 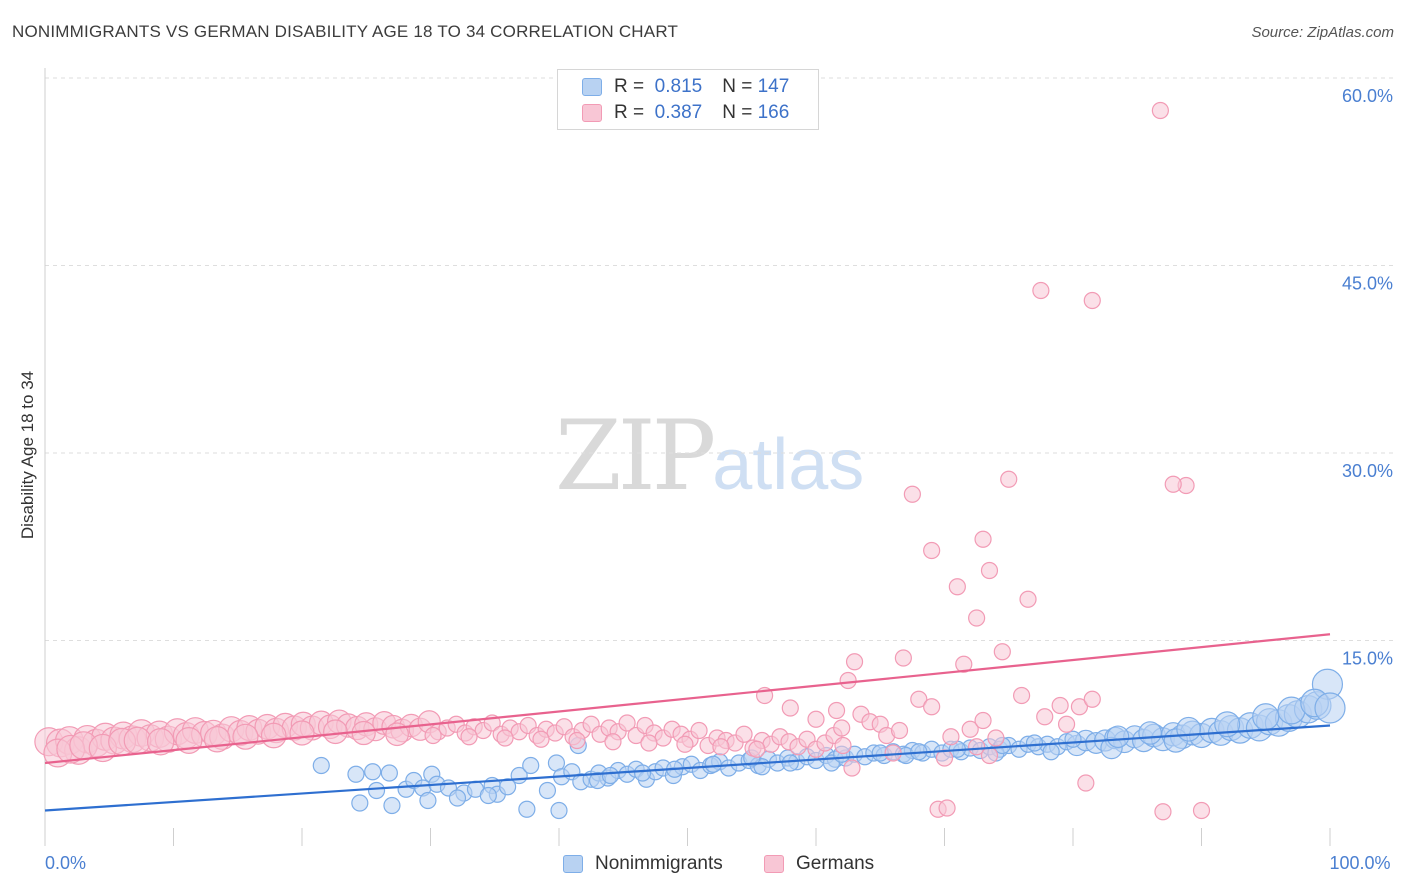 What do you see at coordinates (592, 113) in the screenshot?
I see `germans-swatch` at bounding box center [592, 113].